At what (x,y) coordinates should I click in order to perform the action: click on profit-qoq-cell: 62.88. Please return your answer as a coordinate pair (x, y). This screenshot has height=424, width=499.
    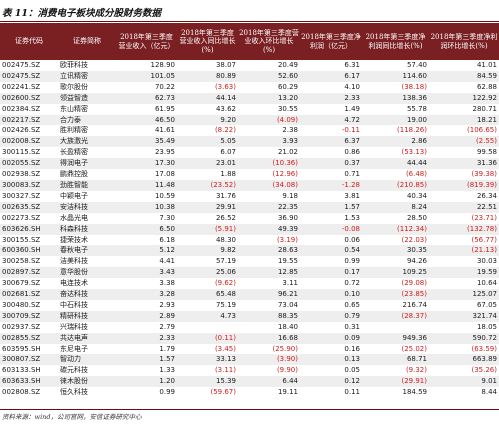
    Looking at the image, I should click on (464, 87).